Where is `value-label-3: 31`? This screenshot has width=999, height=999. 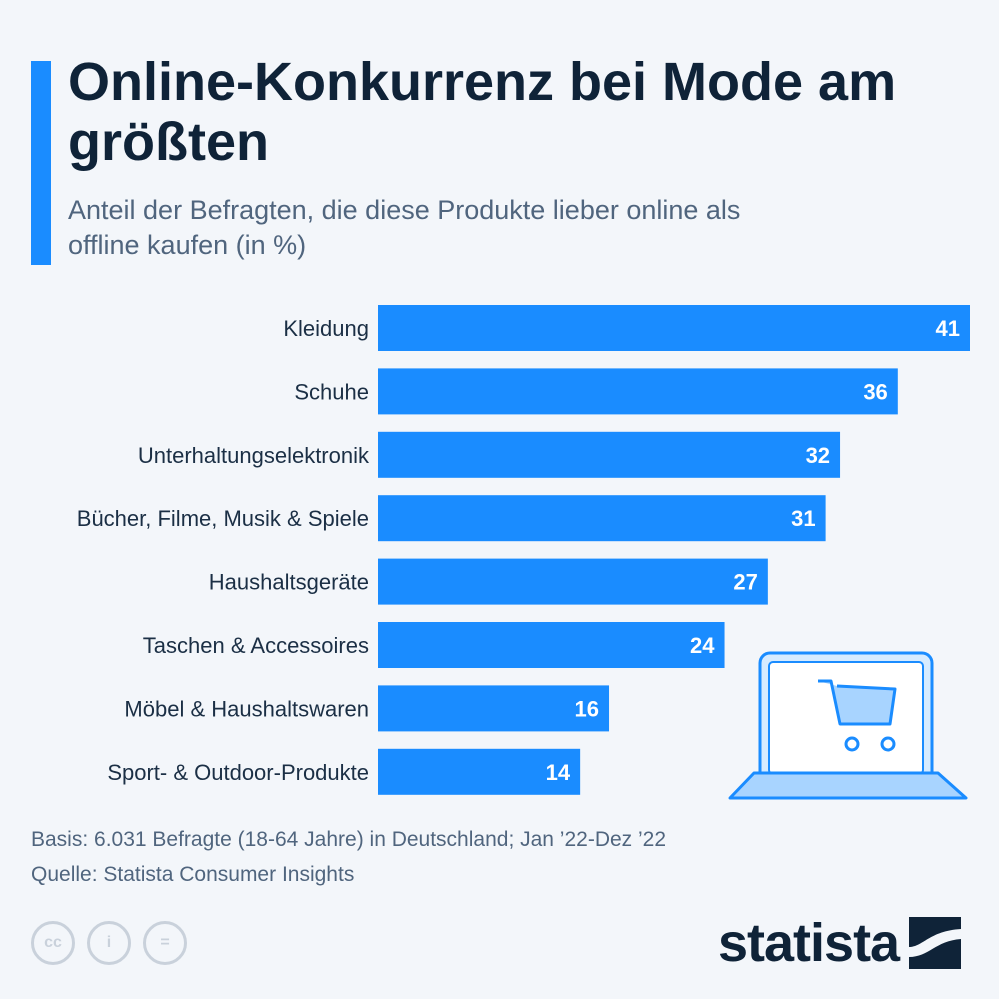 value-label-3: 31 is located at coordinates (803, 518).